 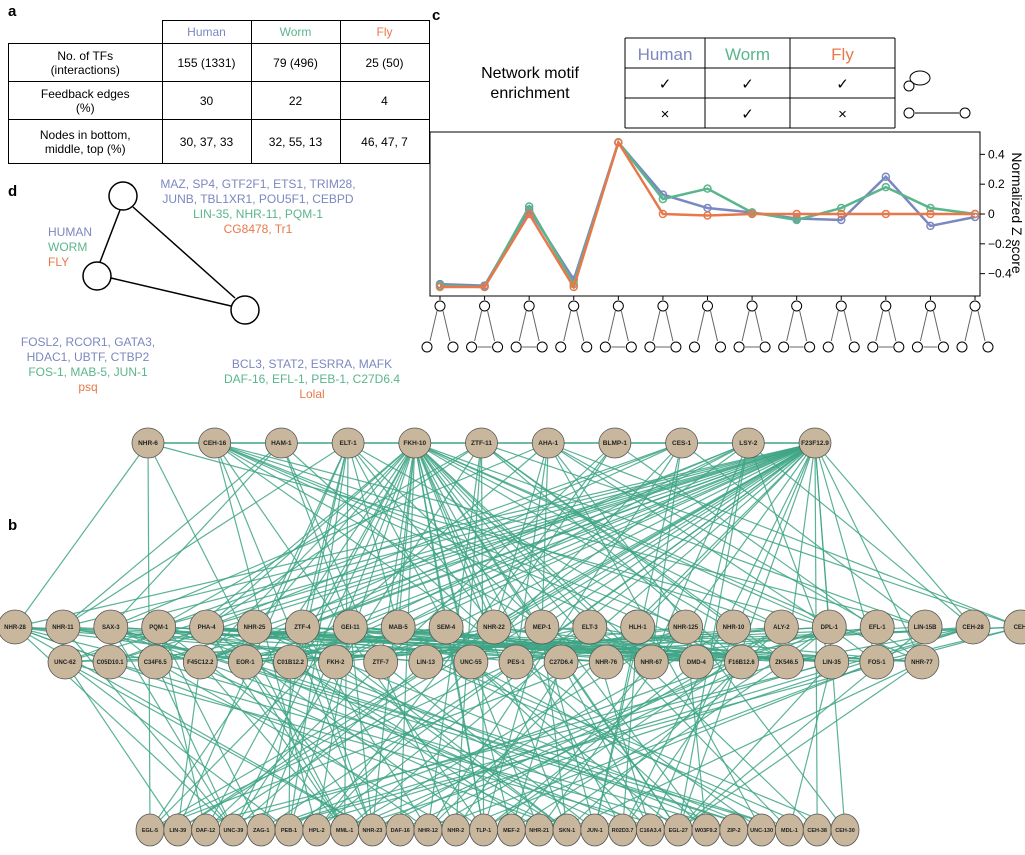 I want to click on gene-label: F23F12.9, so click(x=815, y=443).